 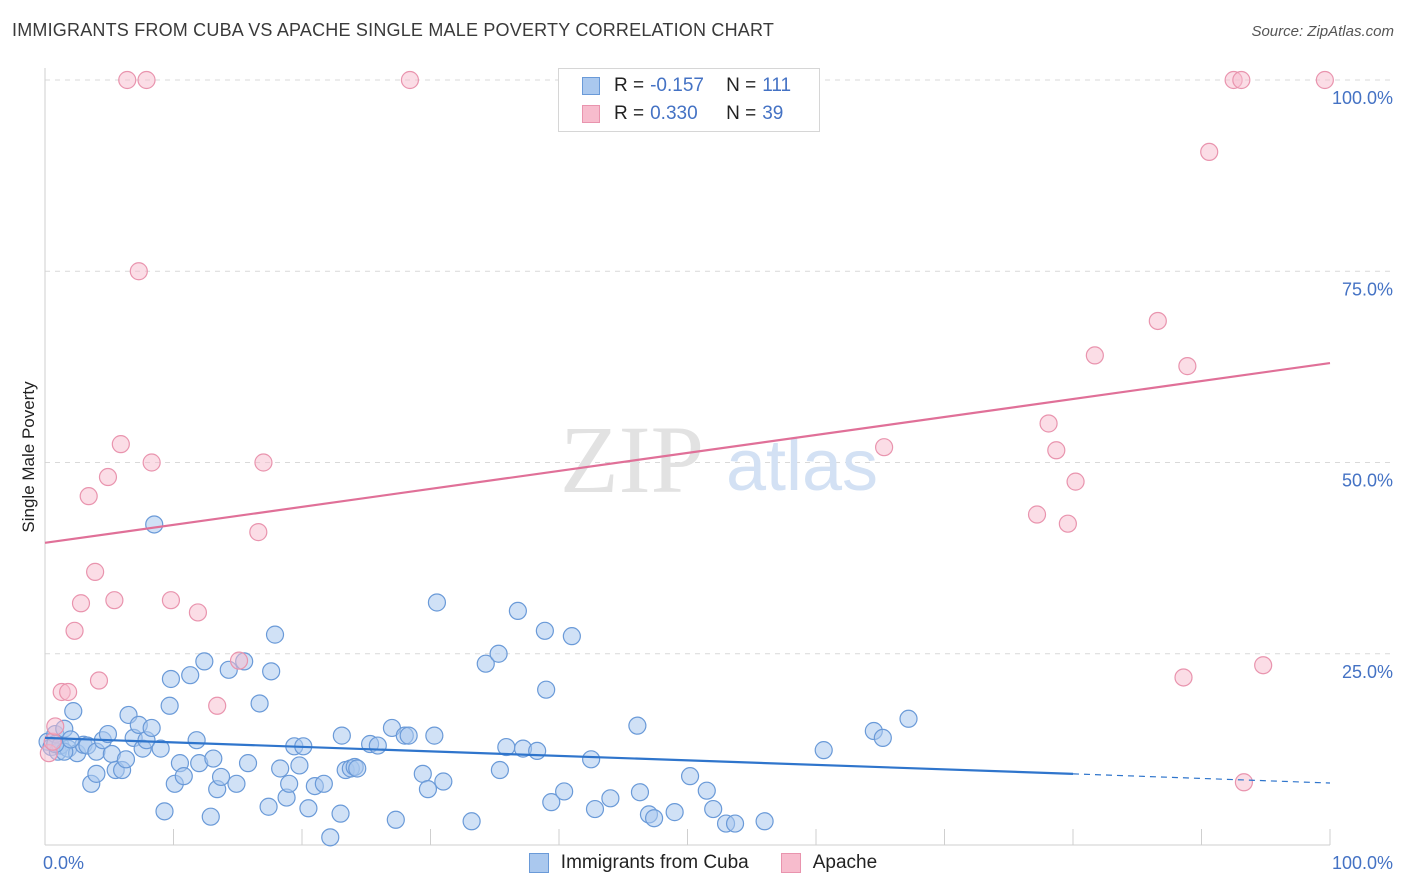 I want to click on legend-label-cuba: Immigrants from Cuba, so click(x=654, y=862).